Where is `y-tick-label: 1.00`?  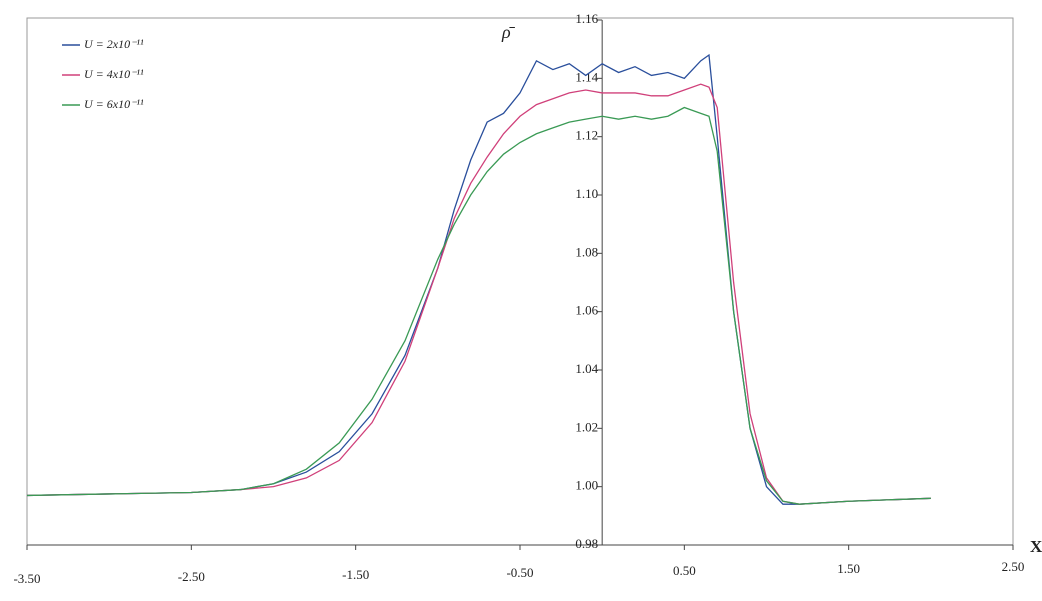 y-tick-label: 1.00 is located at coordinates (586, 485).